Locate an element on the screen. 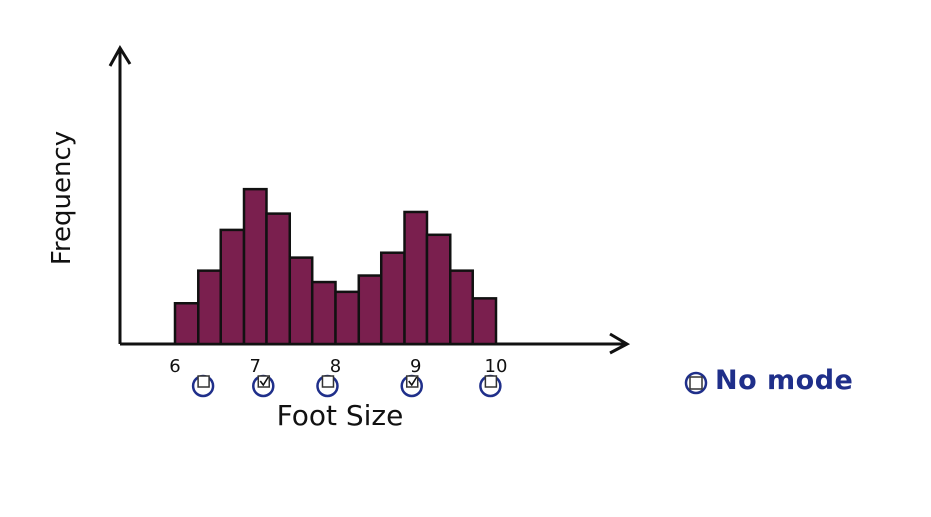 This screenshot has width=931, height=517. no-mode-option is located at coordinates (696, 383).